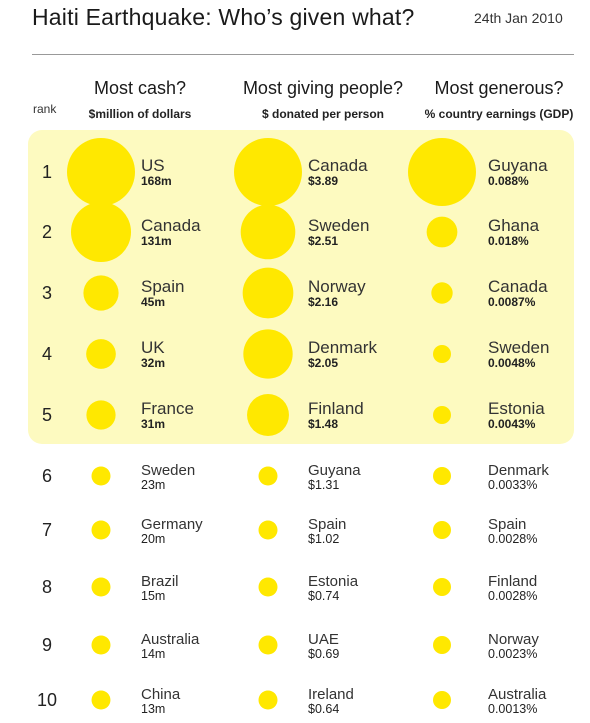  I want to click on chart-title: Haiti Earthquake: Who’s given what?, so click(223, 17).